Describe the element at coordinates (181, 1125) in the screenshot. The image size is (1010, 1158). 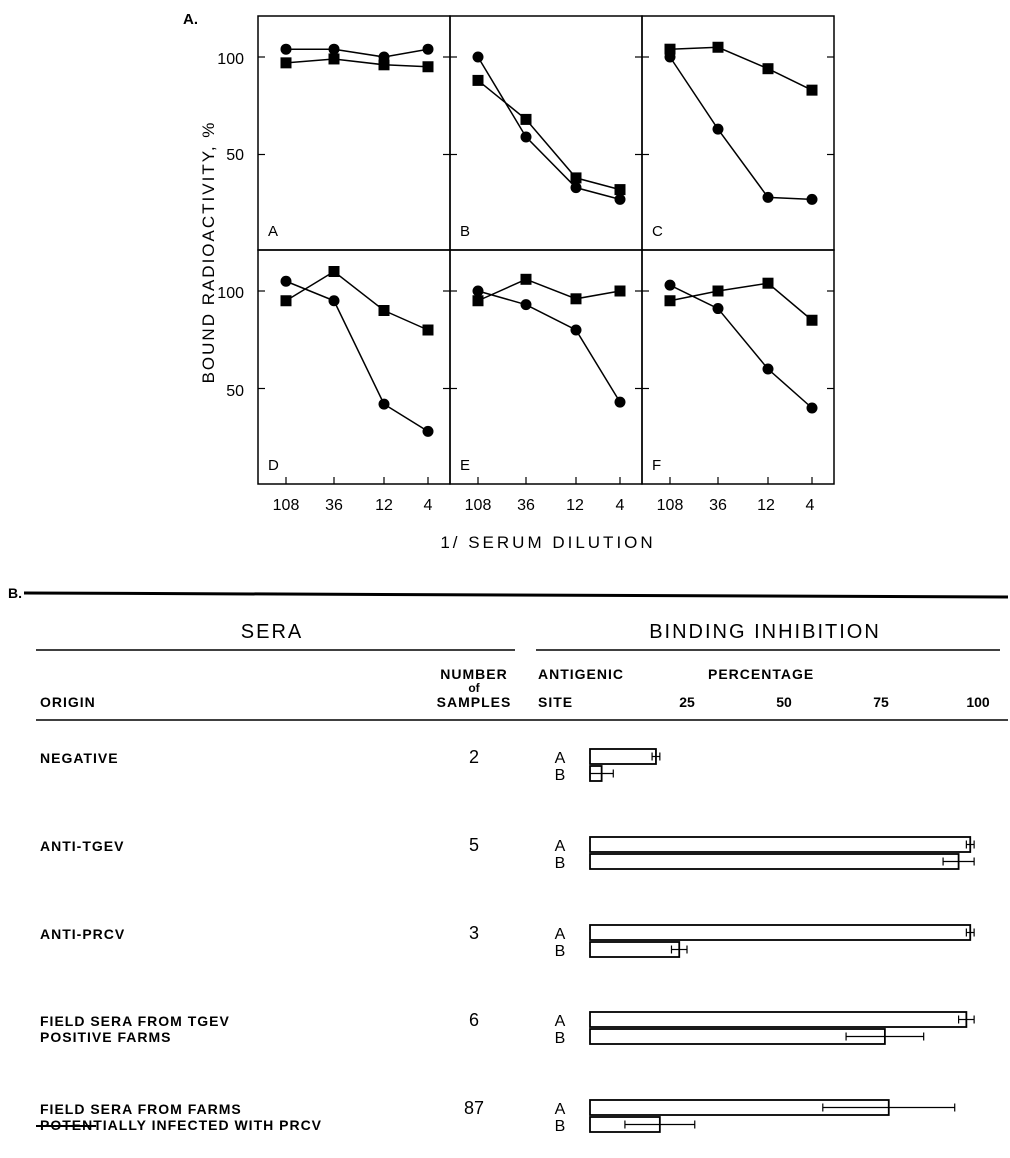
I see `row-origin: POTENTIALLY INFECTED WITH PRCV` at that location.